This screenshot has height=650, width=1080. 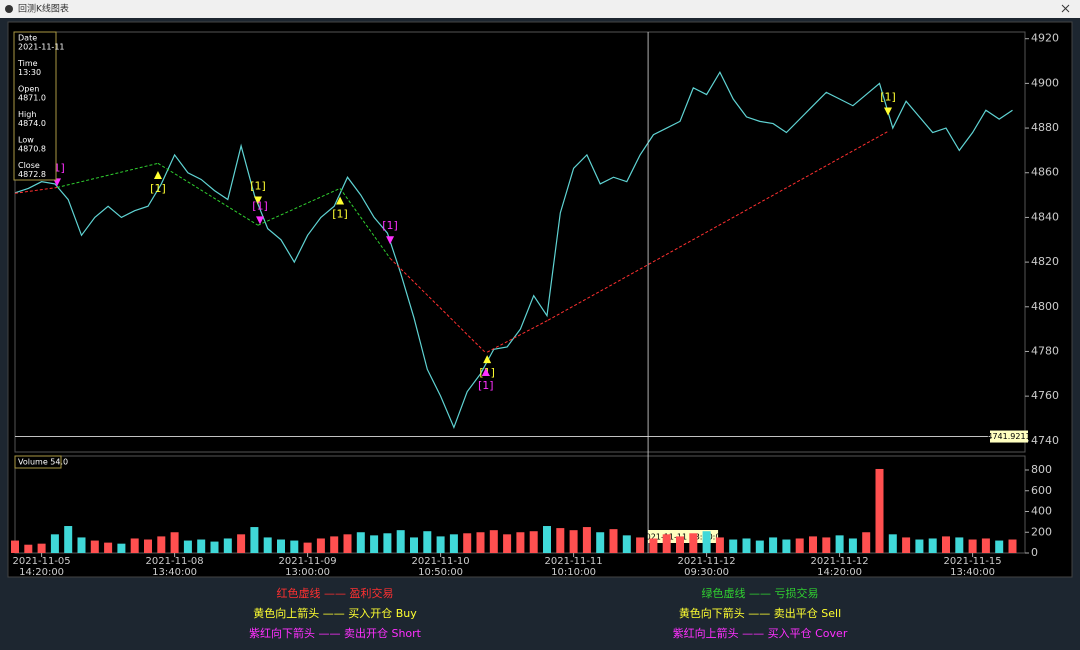 What do you see at coordinates (26, 140) in the screenshot?
I see `info-label: Low` at bounding box center [26, 140].